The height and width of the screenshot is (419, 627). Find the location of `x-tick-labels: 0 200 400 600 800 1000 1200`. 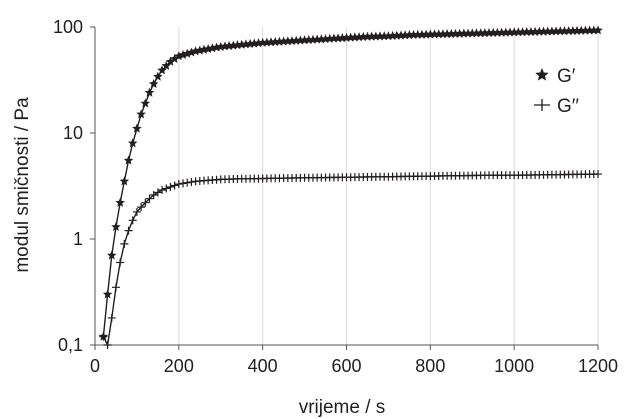

x-tick-labels: 0 200 400 600 800 1000 1200 is located at coordinates (354, 366).